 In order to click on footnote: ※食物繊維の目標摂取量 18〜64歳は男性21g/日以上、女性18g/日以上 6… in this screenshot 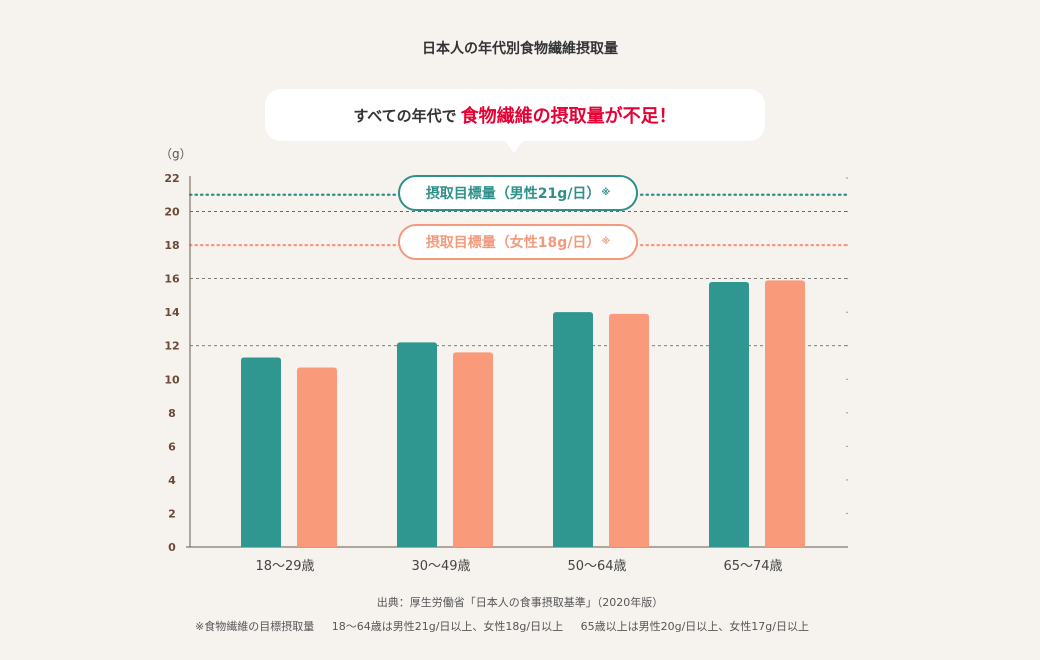, I will do `click(605, 626)`.